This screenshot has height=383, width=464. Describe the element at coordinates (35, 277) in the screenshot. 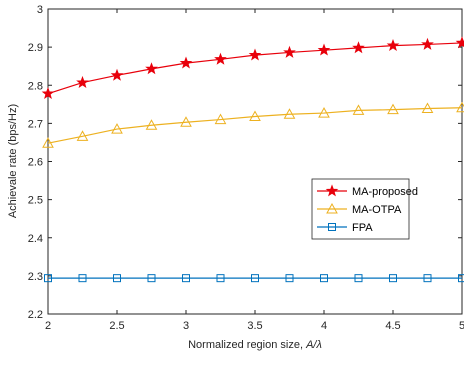

I see `y-tick-label-1: 2.3` at that location.